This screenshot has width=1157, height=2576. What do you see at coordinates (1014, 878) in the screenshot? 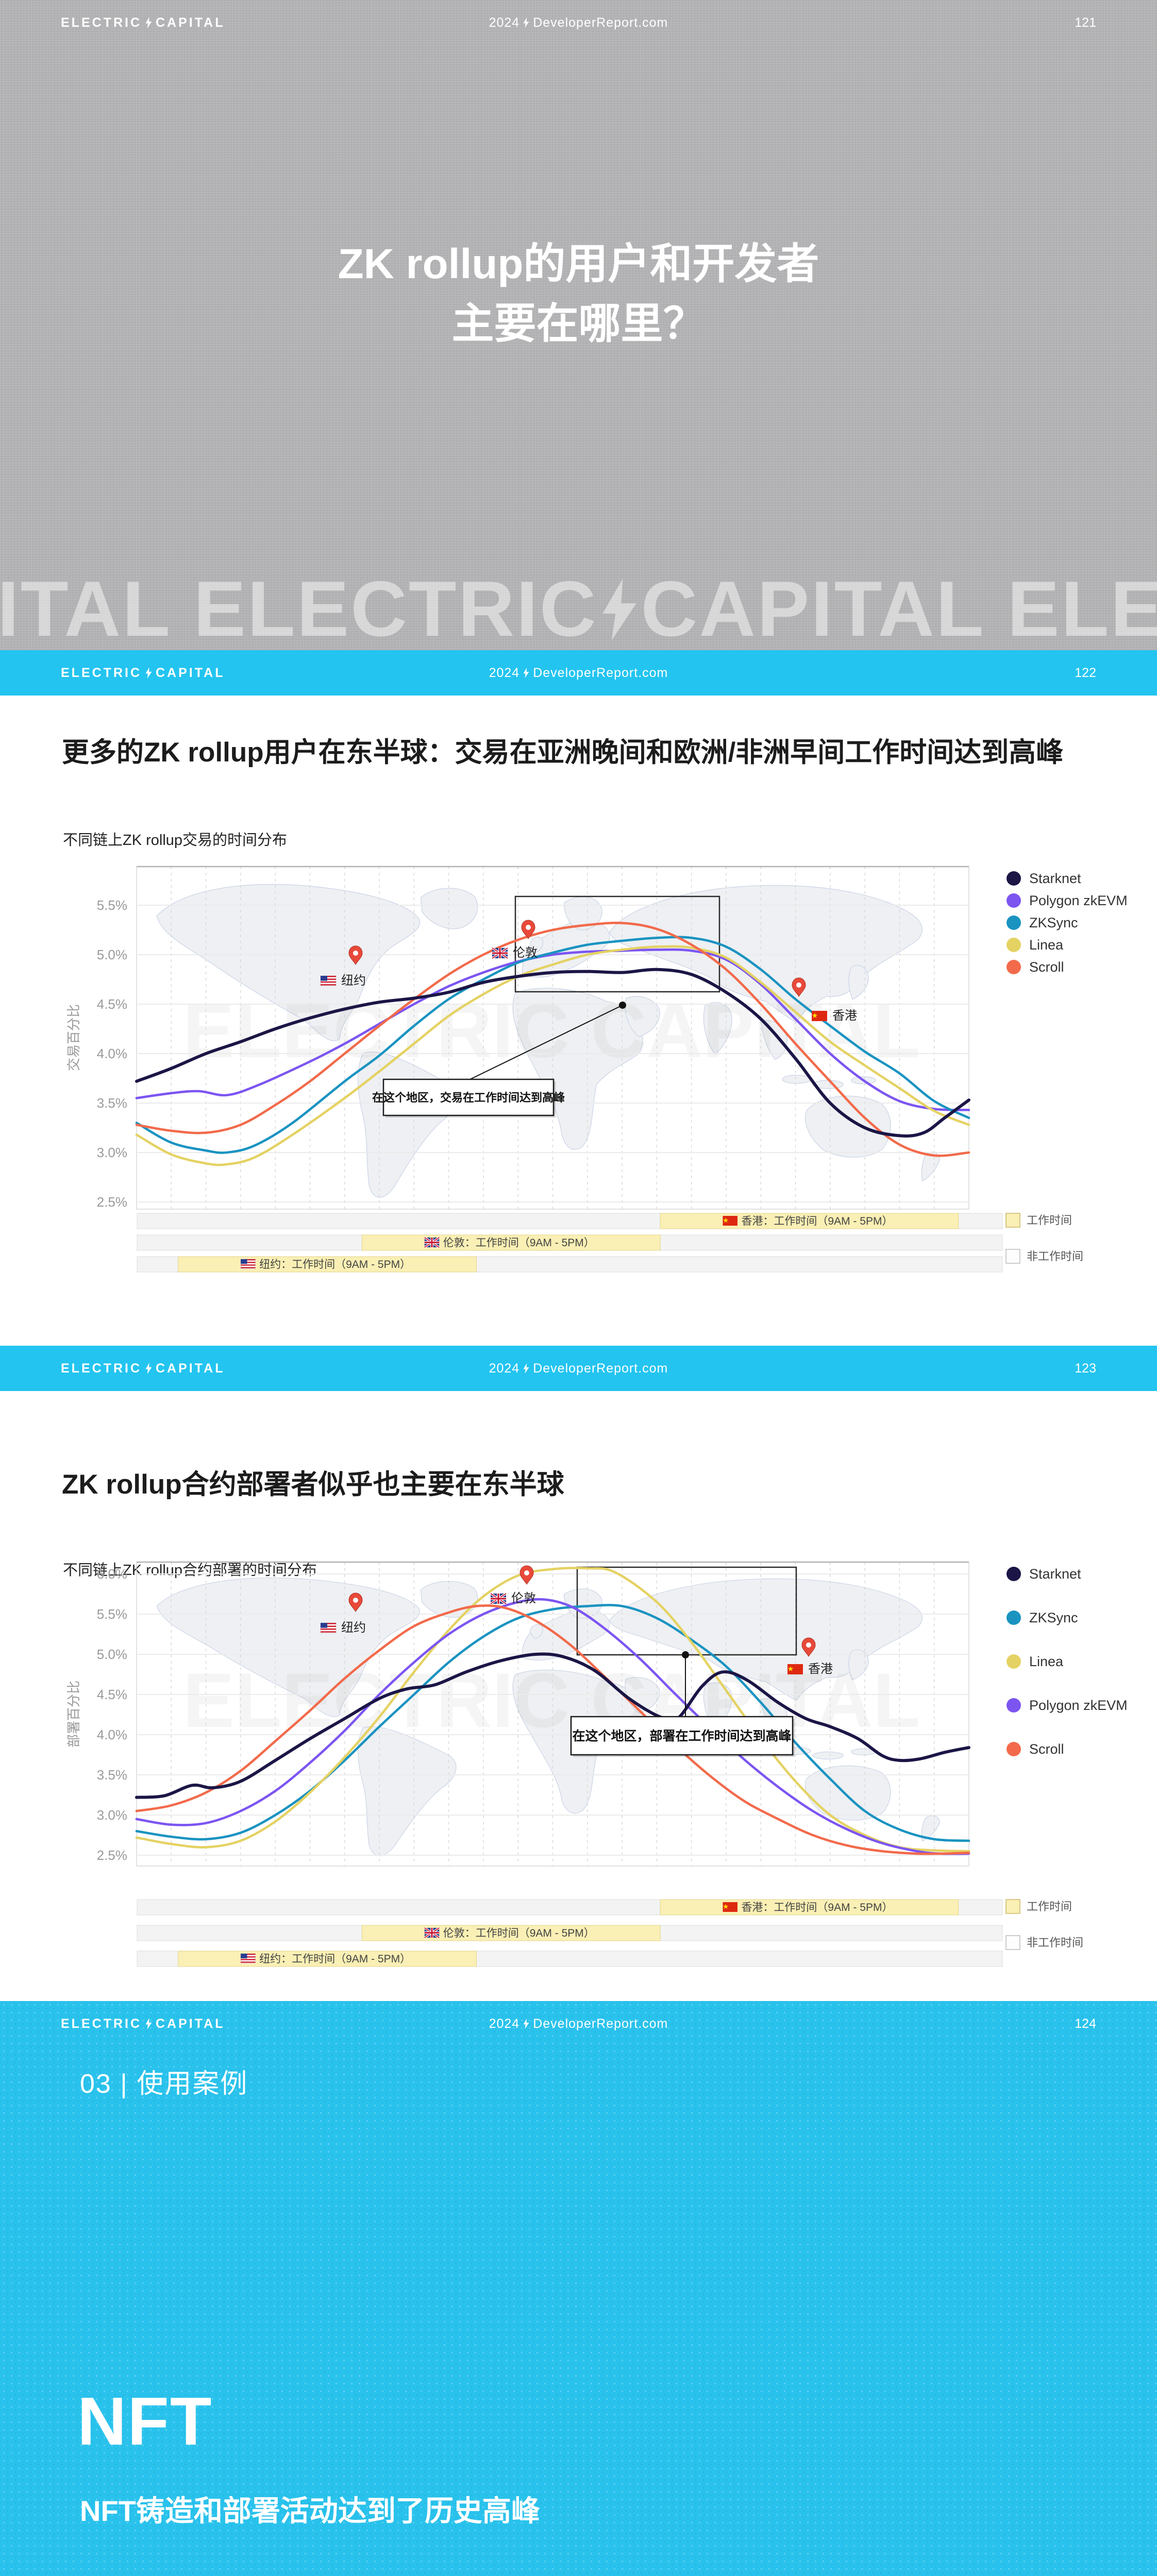
I see `legend-dot-starknet` at bounding box center [1014, 878].